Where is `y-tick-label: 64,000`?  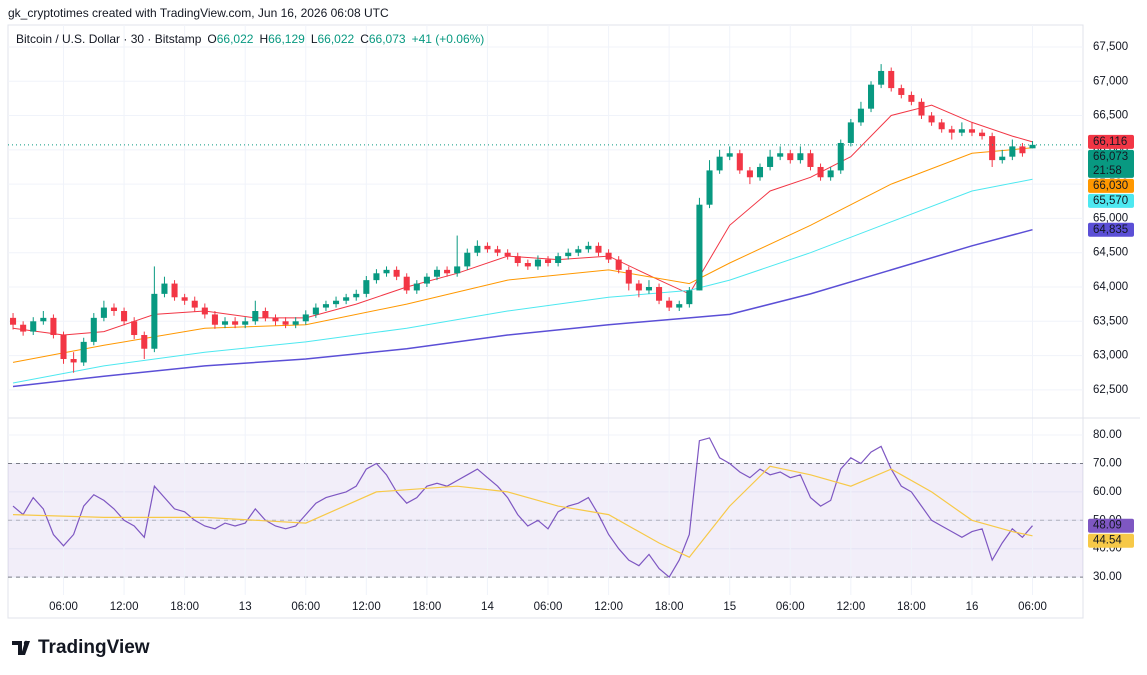 y-tick-label: 64,000 is located at coordinates (1110, 287).